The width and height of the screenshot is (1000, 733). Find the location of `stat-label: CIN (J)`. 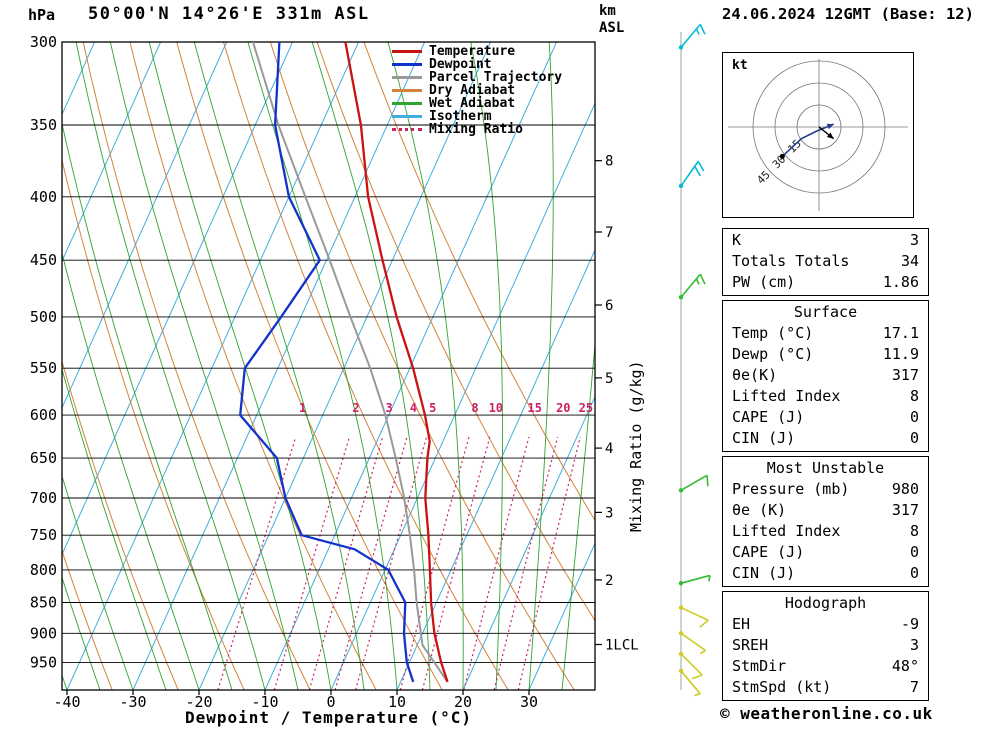

stat-label: CIN (J) is located at coordinates (764, 438).